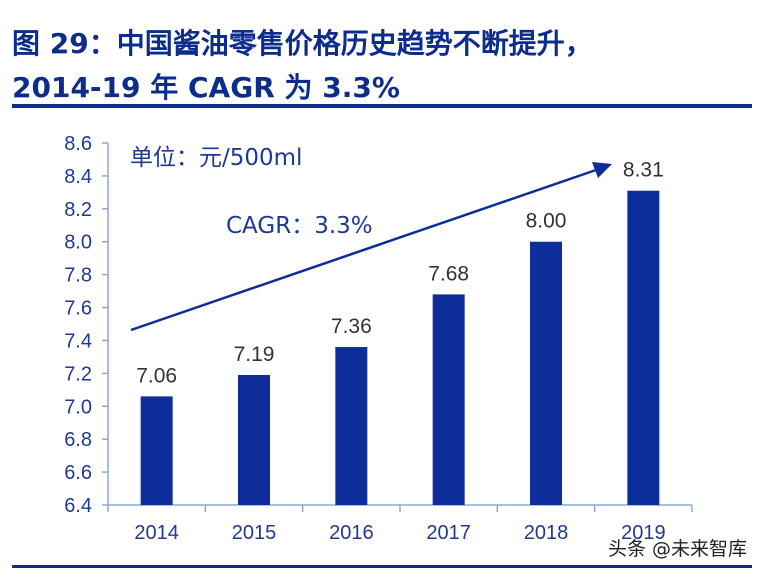  Describe the element at coordinates (299, 226) in the screenshot. I see `cagr-annotation: CAGR：3.3%` at that location.